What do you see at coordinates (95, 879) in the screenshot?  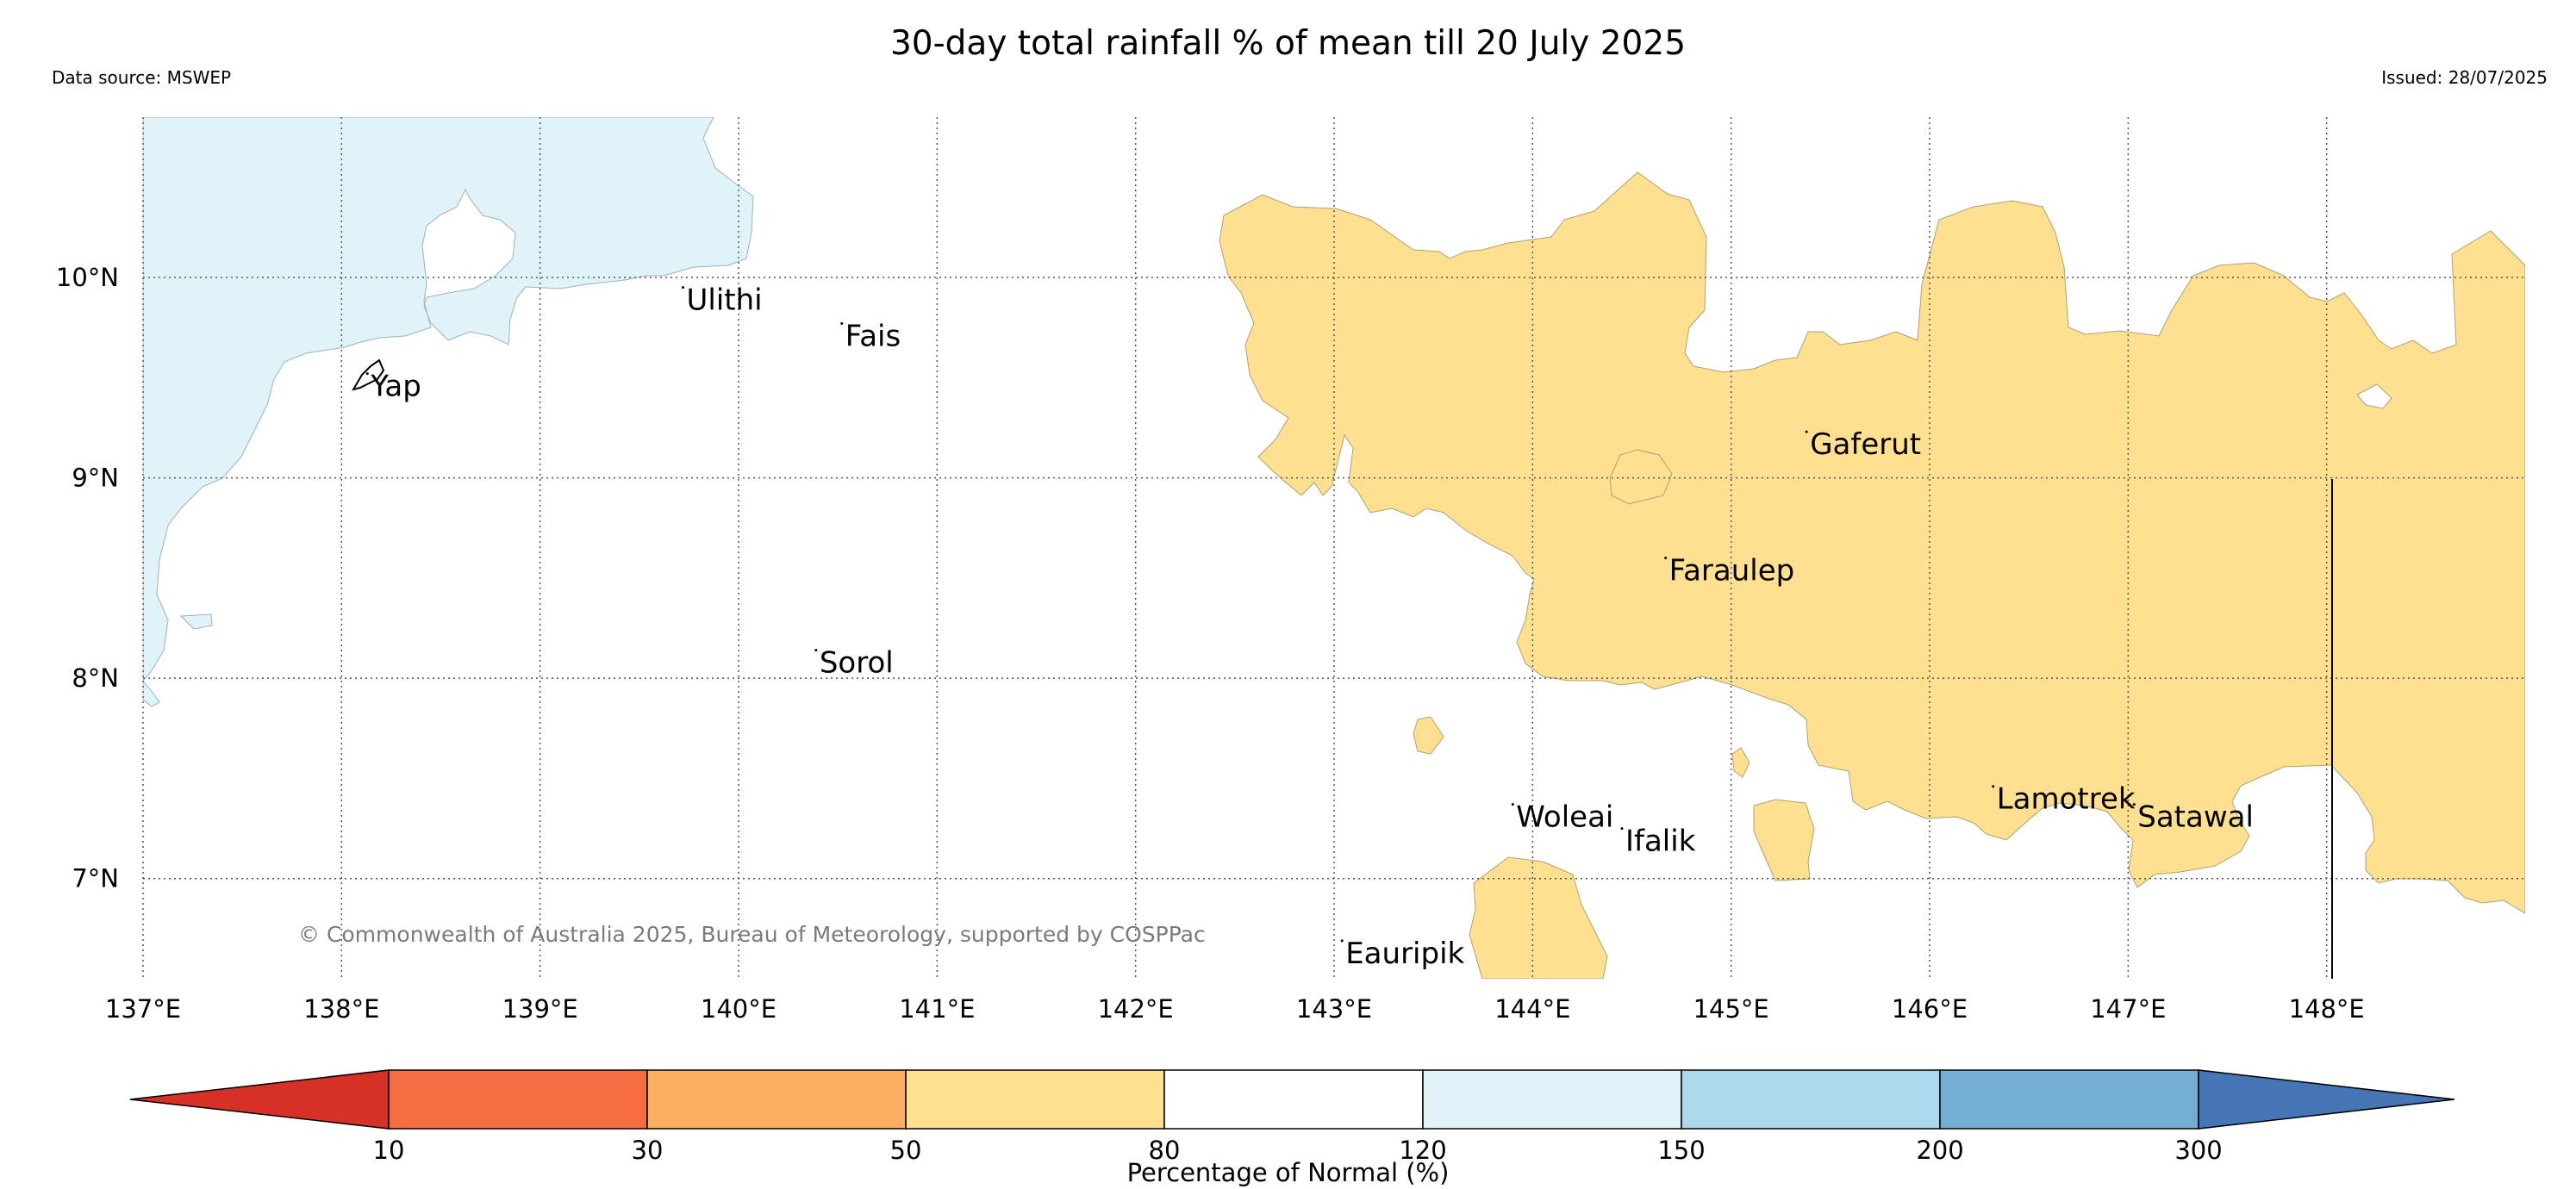 I see `lat-tick-label: 7°N` at bounding box center [95, 879].